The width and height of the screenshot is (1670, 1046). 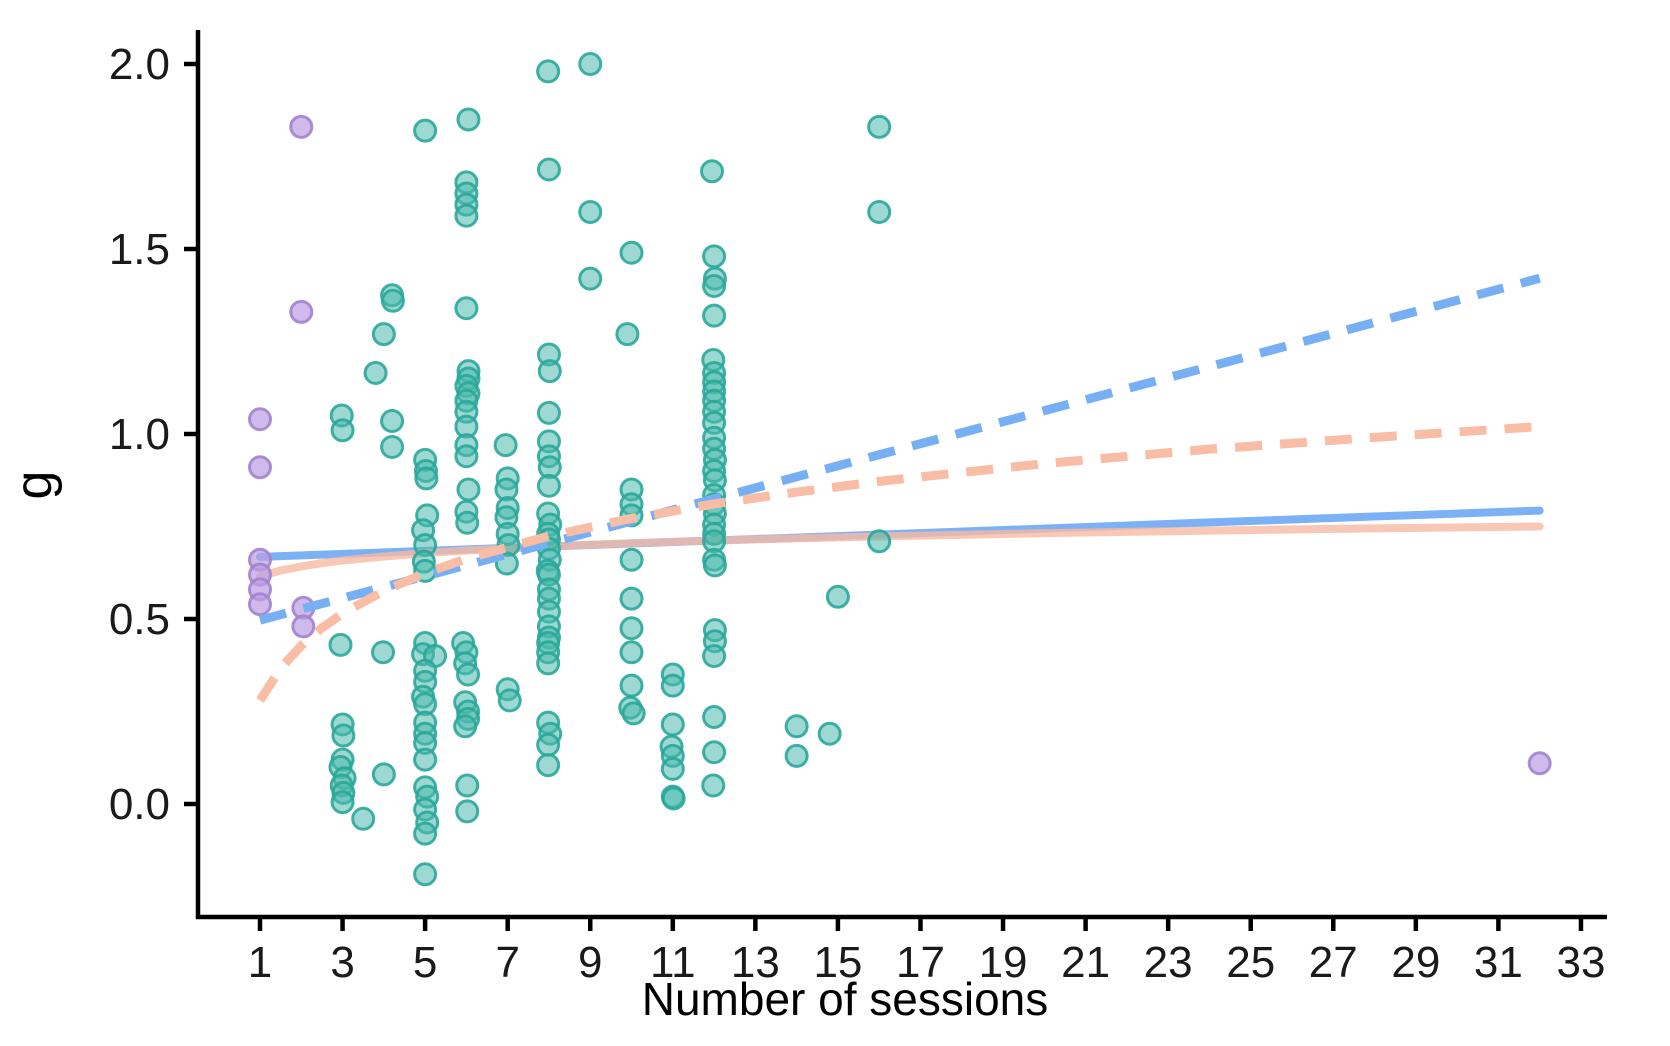 I want to click on x-tick-label: 5, so click(x=425, y=962).